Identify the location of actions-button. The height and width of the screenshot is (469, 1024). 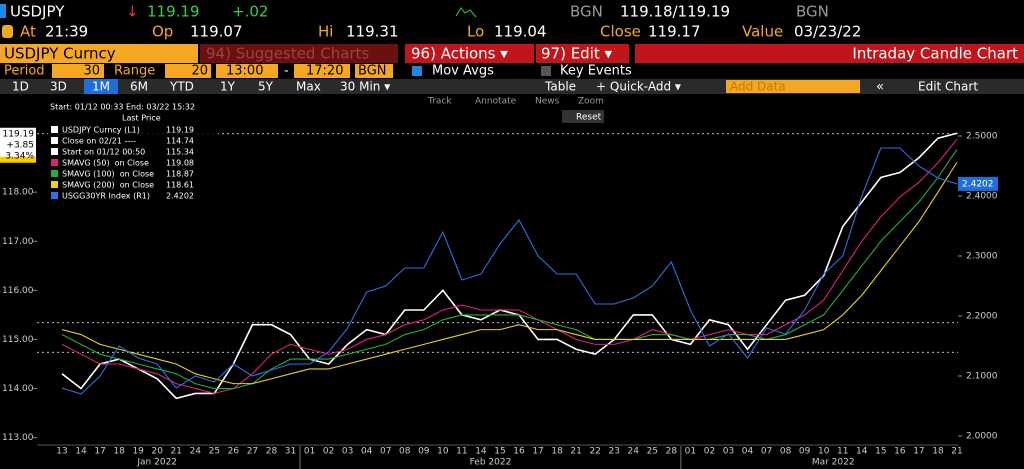
(469, 53).